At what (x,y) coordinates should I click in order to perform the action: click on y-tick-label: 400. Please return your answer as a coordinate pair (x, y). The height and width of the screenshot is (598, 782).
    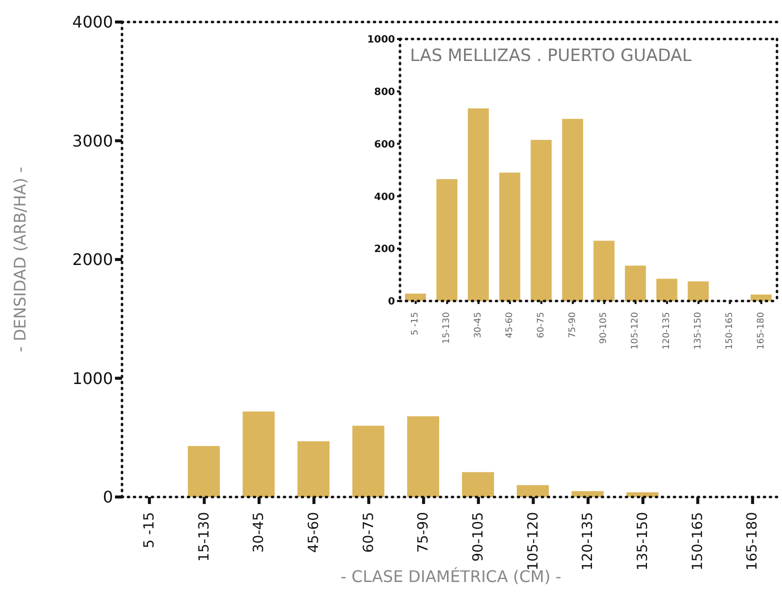
    Looking at the image, I should click on (385, 197).